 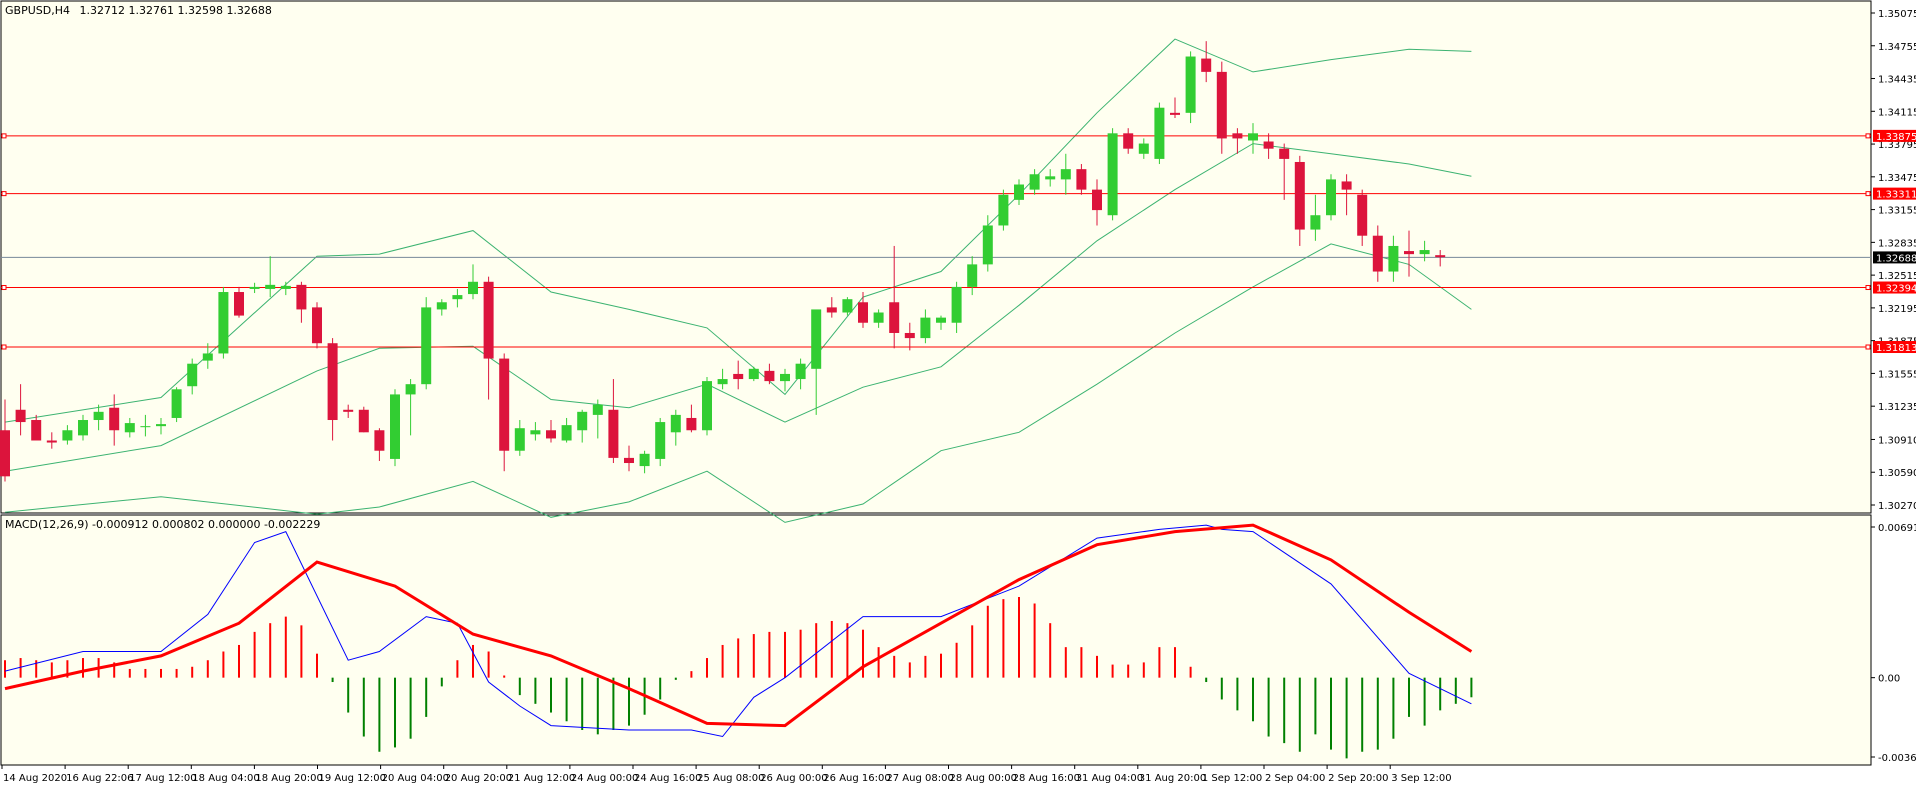 What do you see at coordinates (1897, 145) in the screenshot?
I see `price-tick-label: 1.33795` at bounding box center [1897, 145].